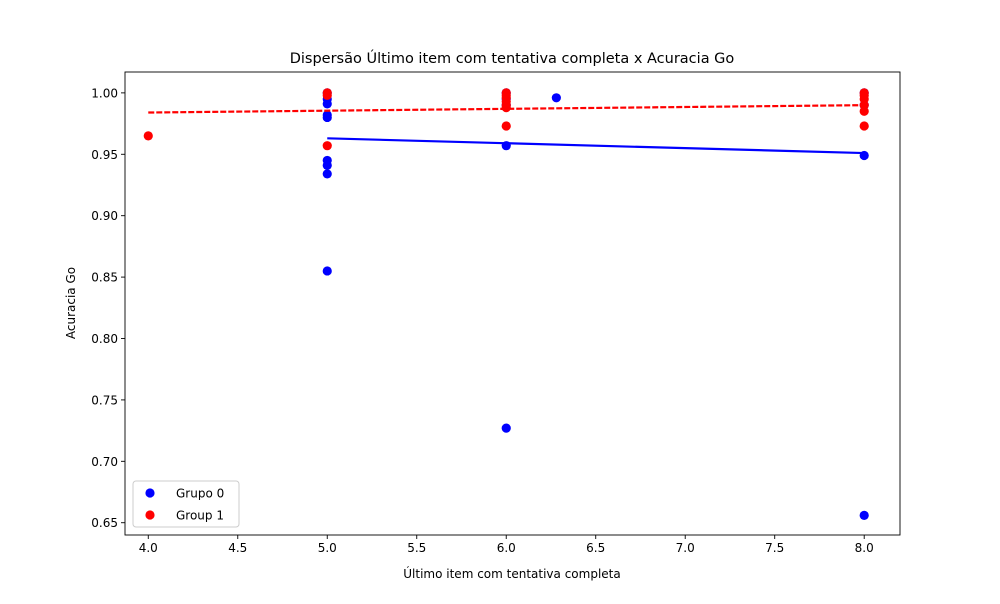 Image resolution: width=1000 pixels, height=604 pixels. Describe the element at coordinates (104, 523) in the screenshot. I see `y-tick-label: 0.65` at that location.